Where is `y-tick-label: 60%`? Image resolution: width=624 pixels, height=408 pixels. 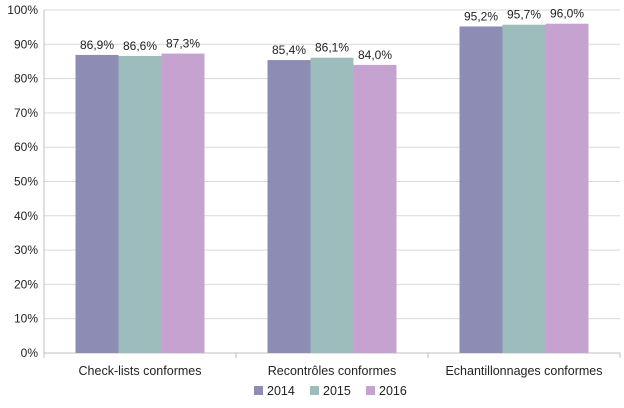
y-tick-label: 60% is located at coordinates (26, 147).